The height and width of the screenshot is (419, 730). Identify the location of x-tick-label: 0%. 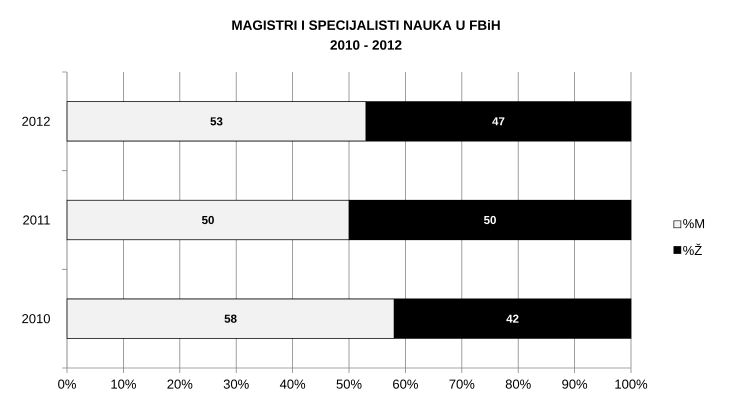
(67, 384).